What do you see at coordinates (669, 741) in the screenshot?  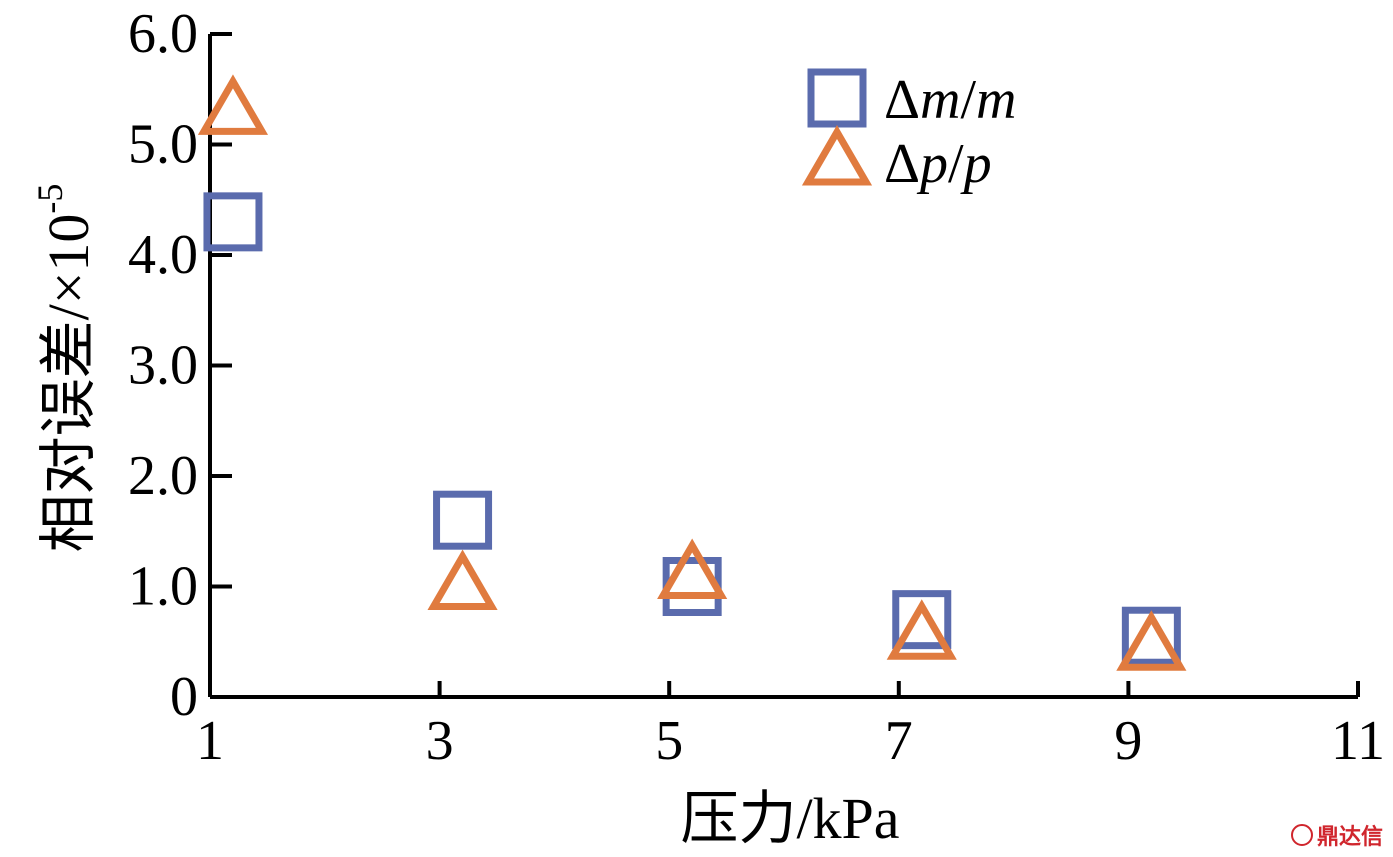 I see `x-tick-label: 5` at bounding box center [669, 741].